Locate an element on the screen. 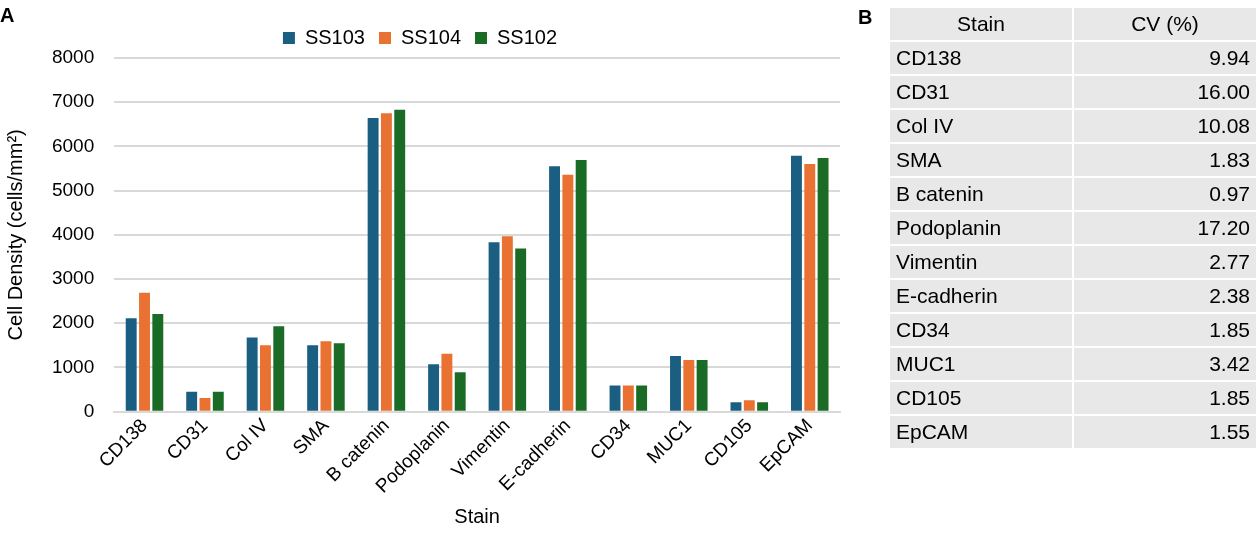 This screenshot has width=1259, height=537. text: CV (%) is located at coordinates (1165, 24).